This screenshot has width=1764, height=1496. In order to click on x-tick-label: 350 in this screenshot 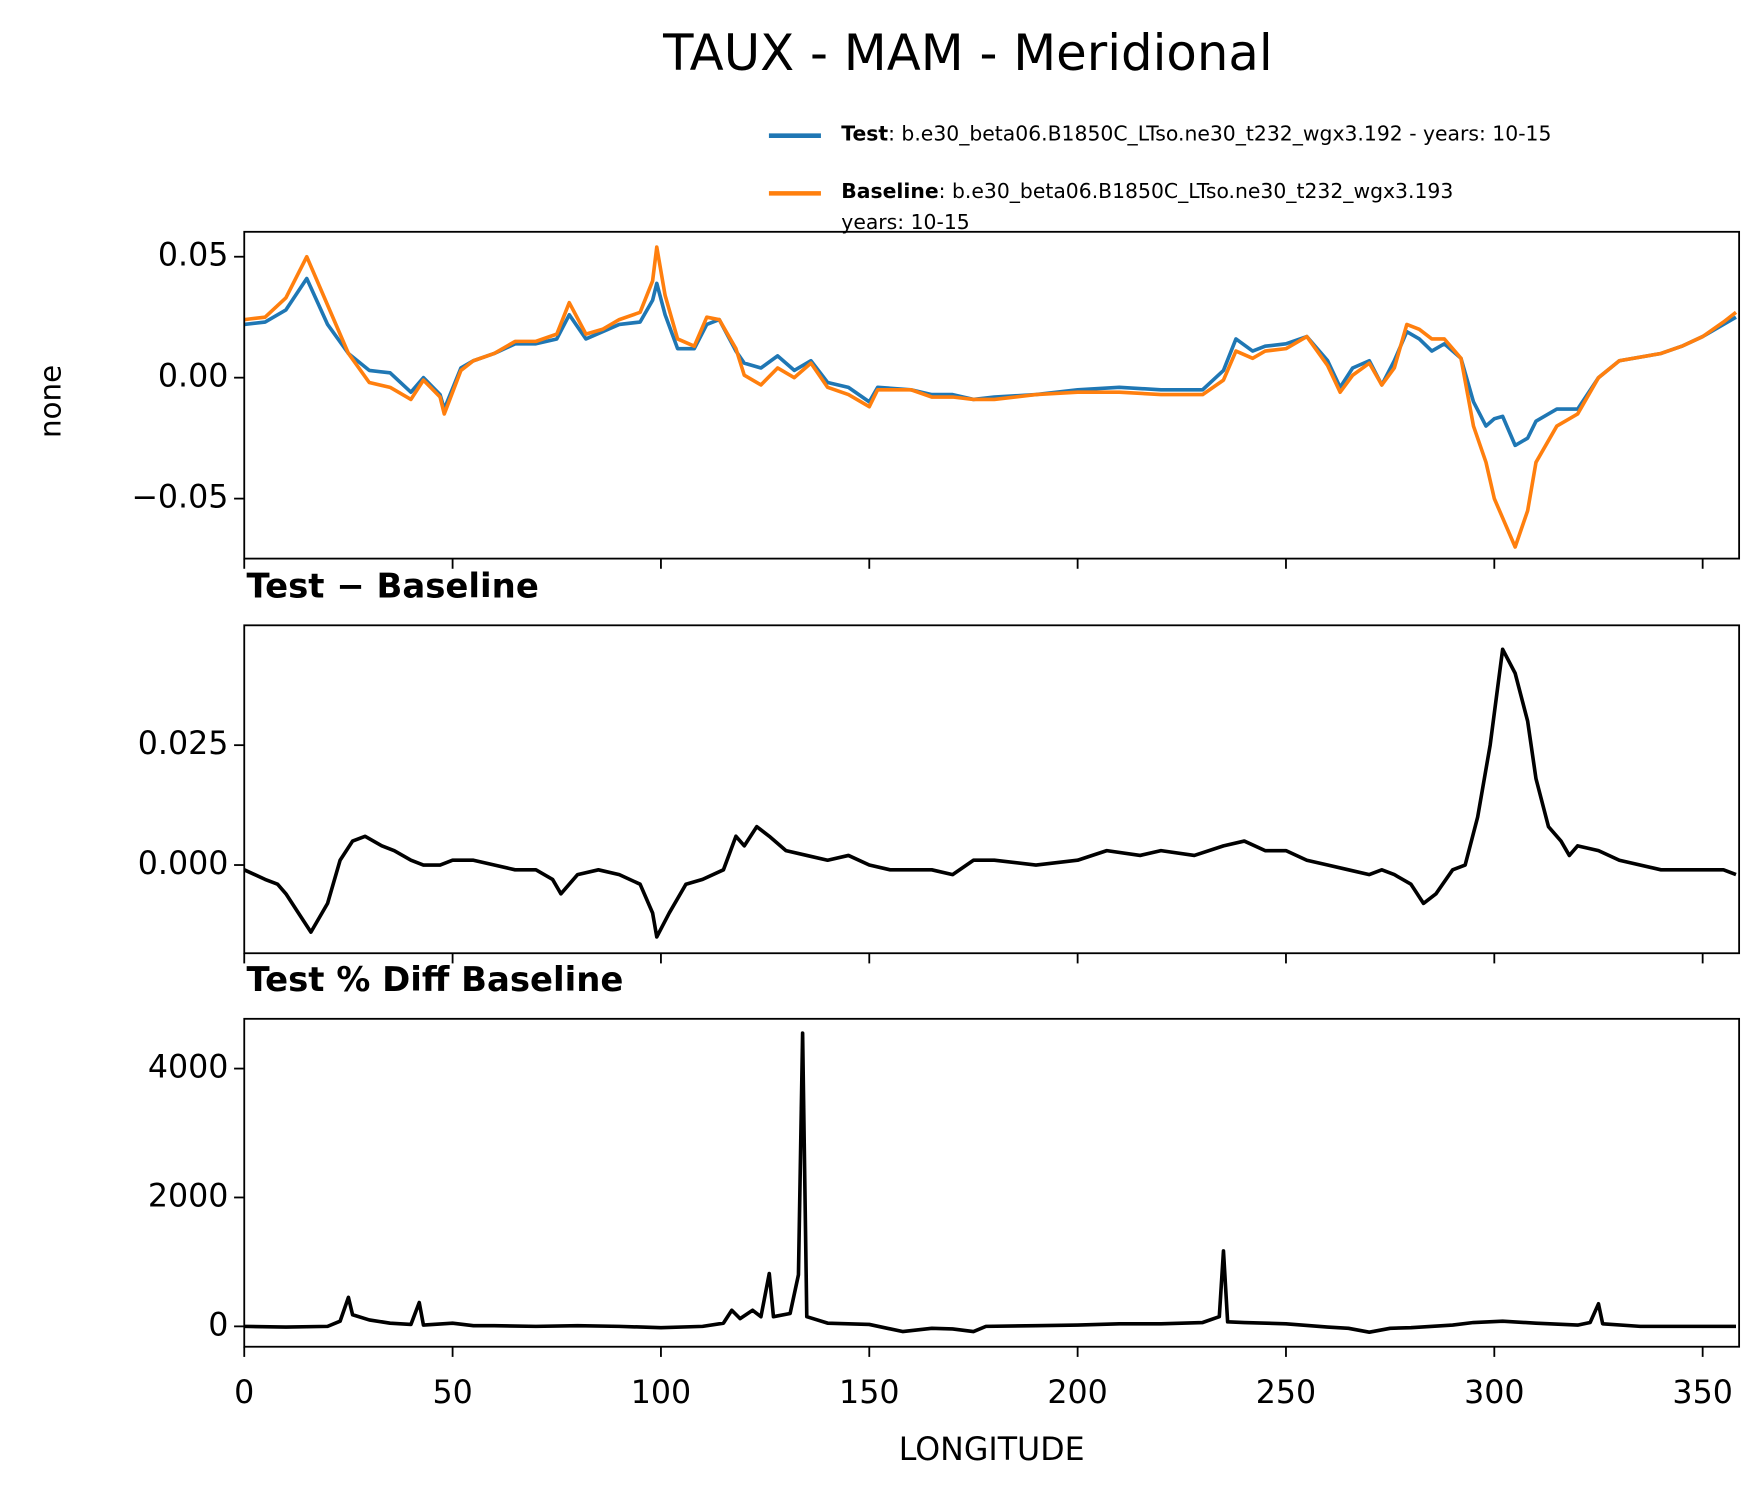, I will do `click(1702, 1393)`.